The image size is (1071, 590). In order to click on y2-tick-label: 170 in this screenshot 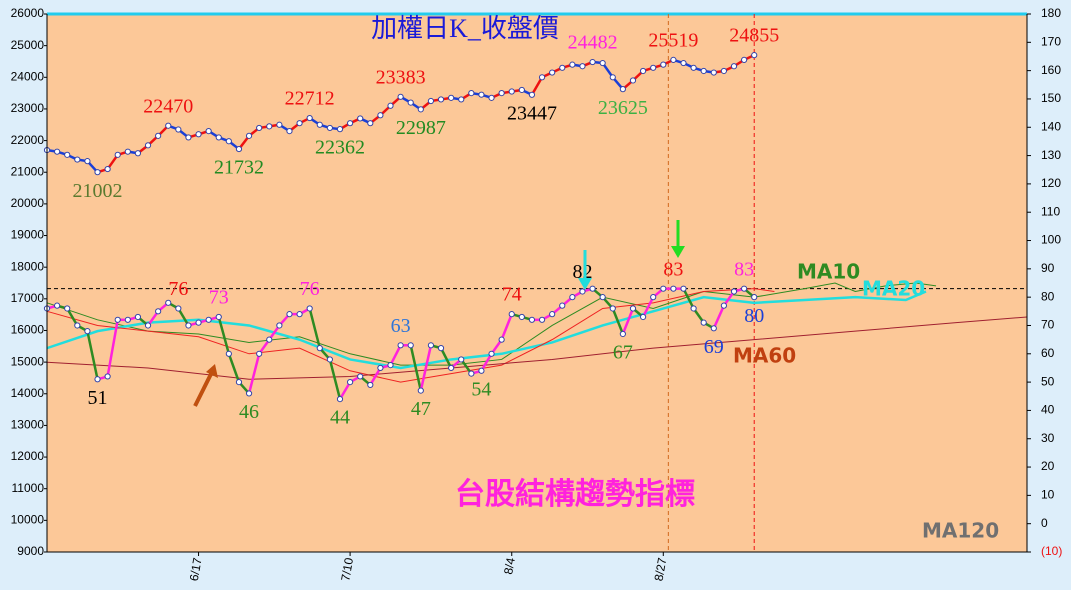, I will do `click(1051, 41)`.